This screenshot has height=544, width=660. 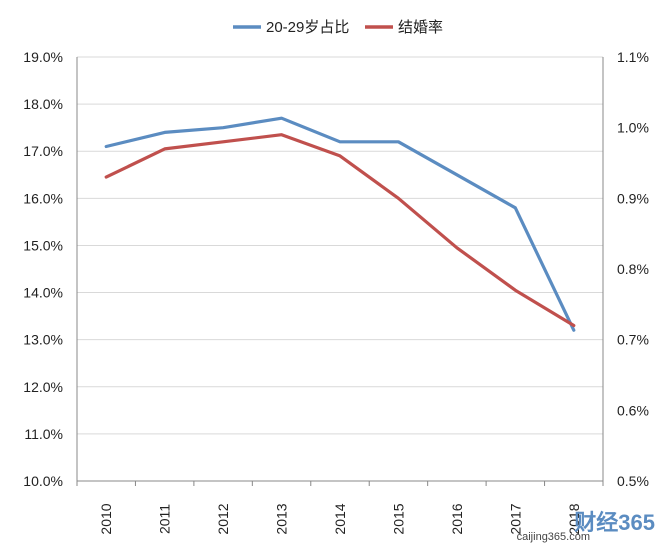 I want to click on left-tick-label: 19.0%, so click(x=43, y=57).